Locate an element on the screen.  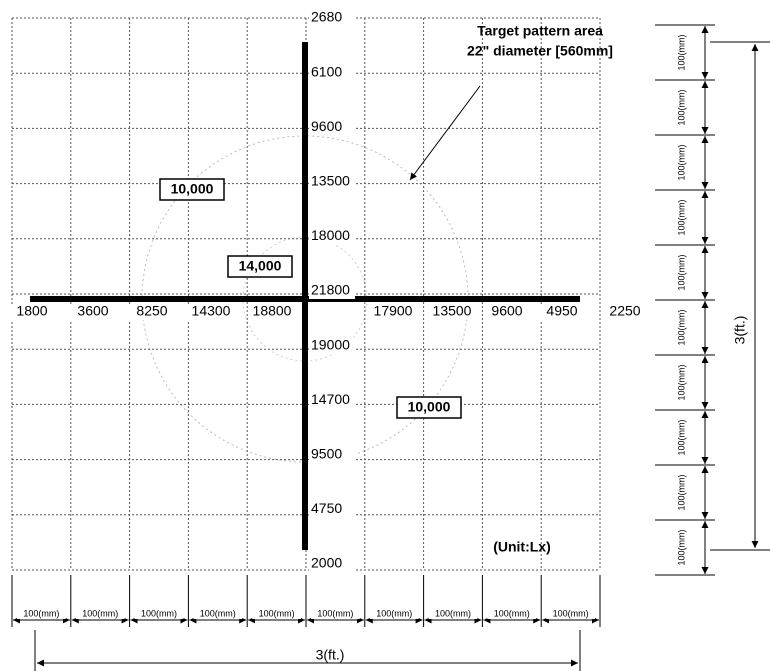
axis-label: 19000 is located at coordinates (330, 344).